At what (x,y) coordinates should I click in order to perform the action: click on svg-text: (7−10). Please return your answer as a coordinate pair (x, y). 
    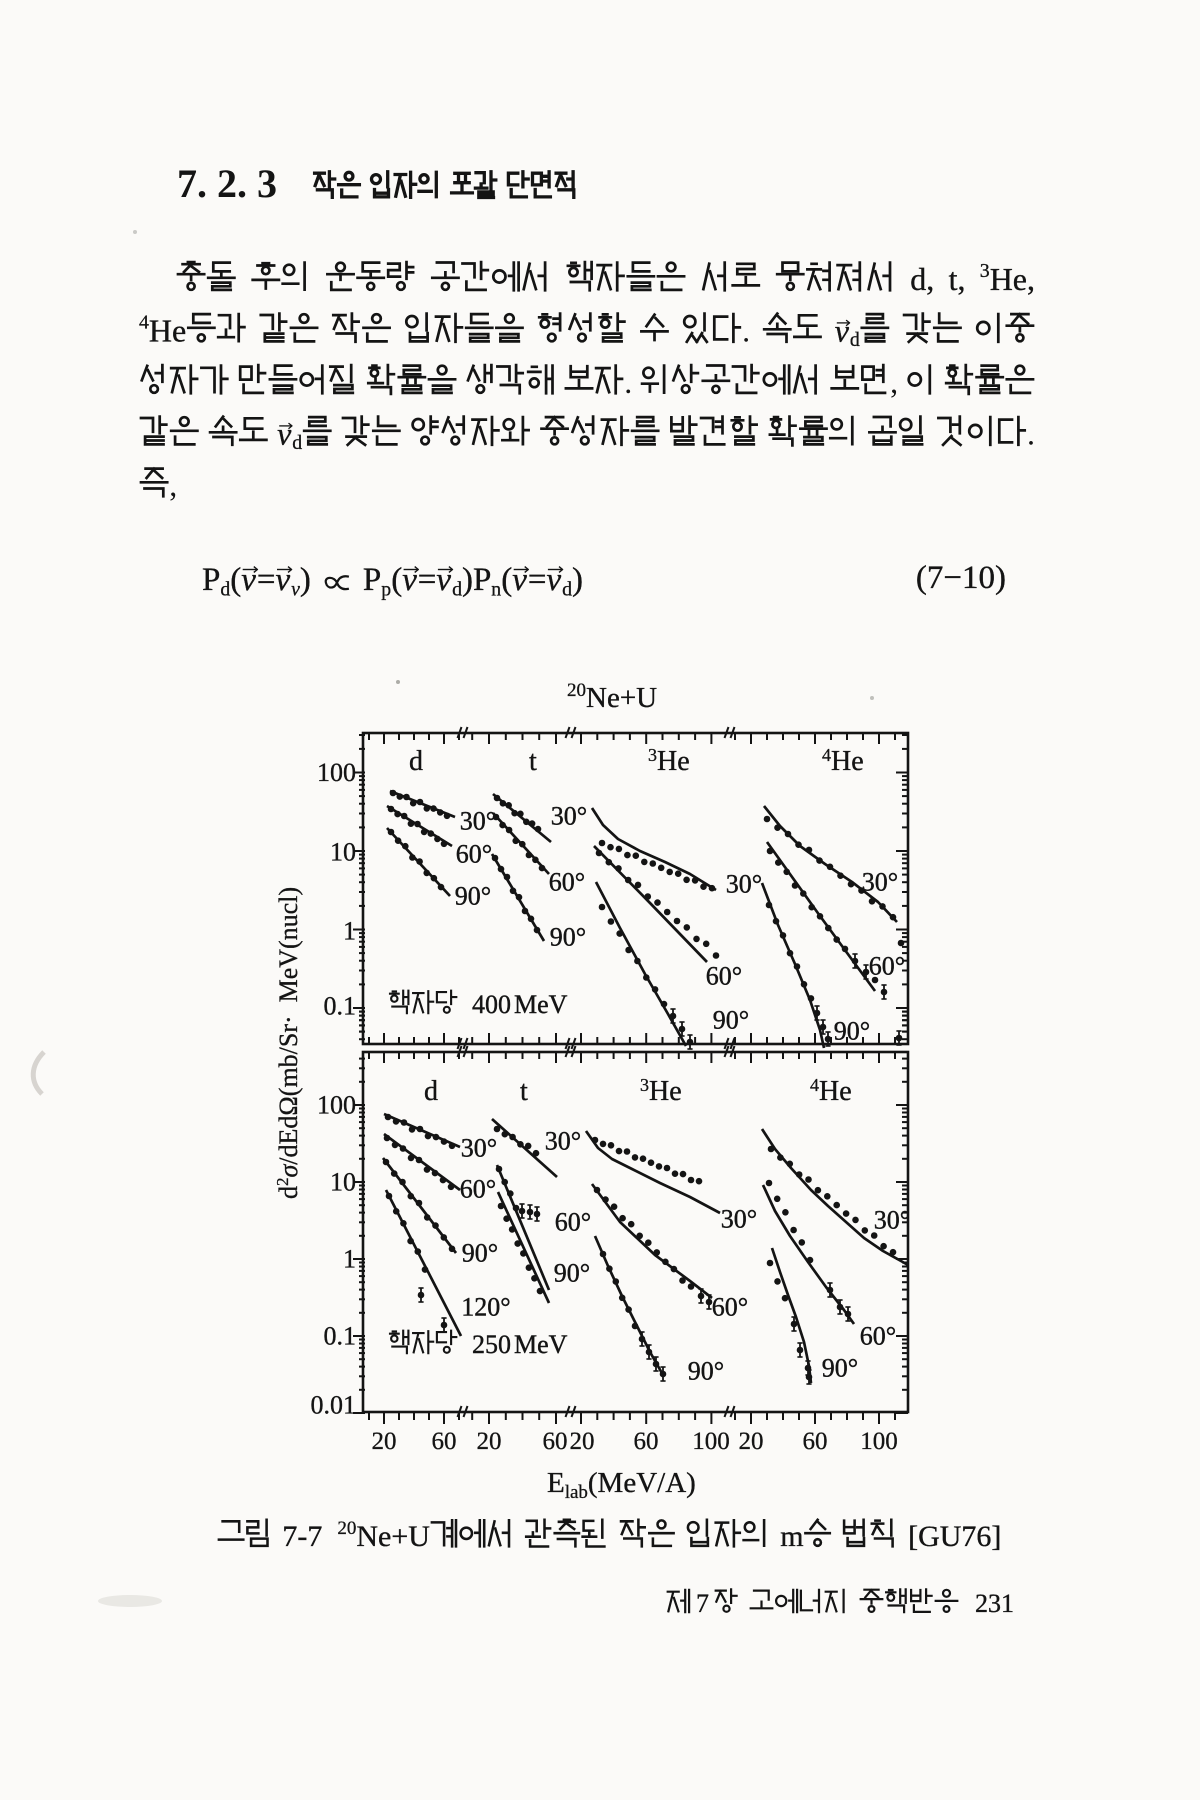
    Looking at the image, I should click on (961, 578).